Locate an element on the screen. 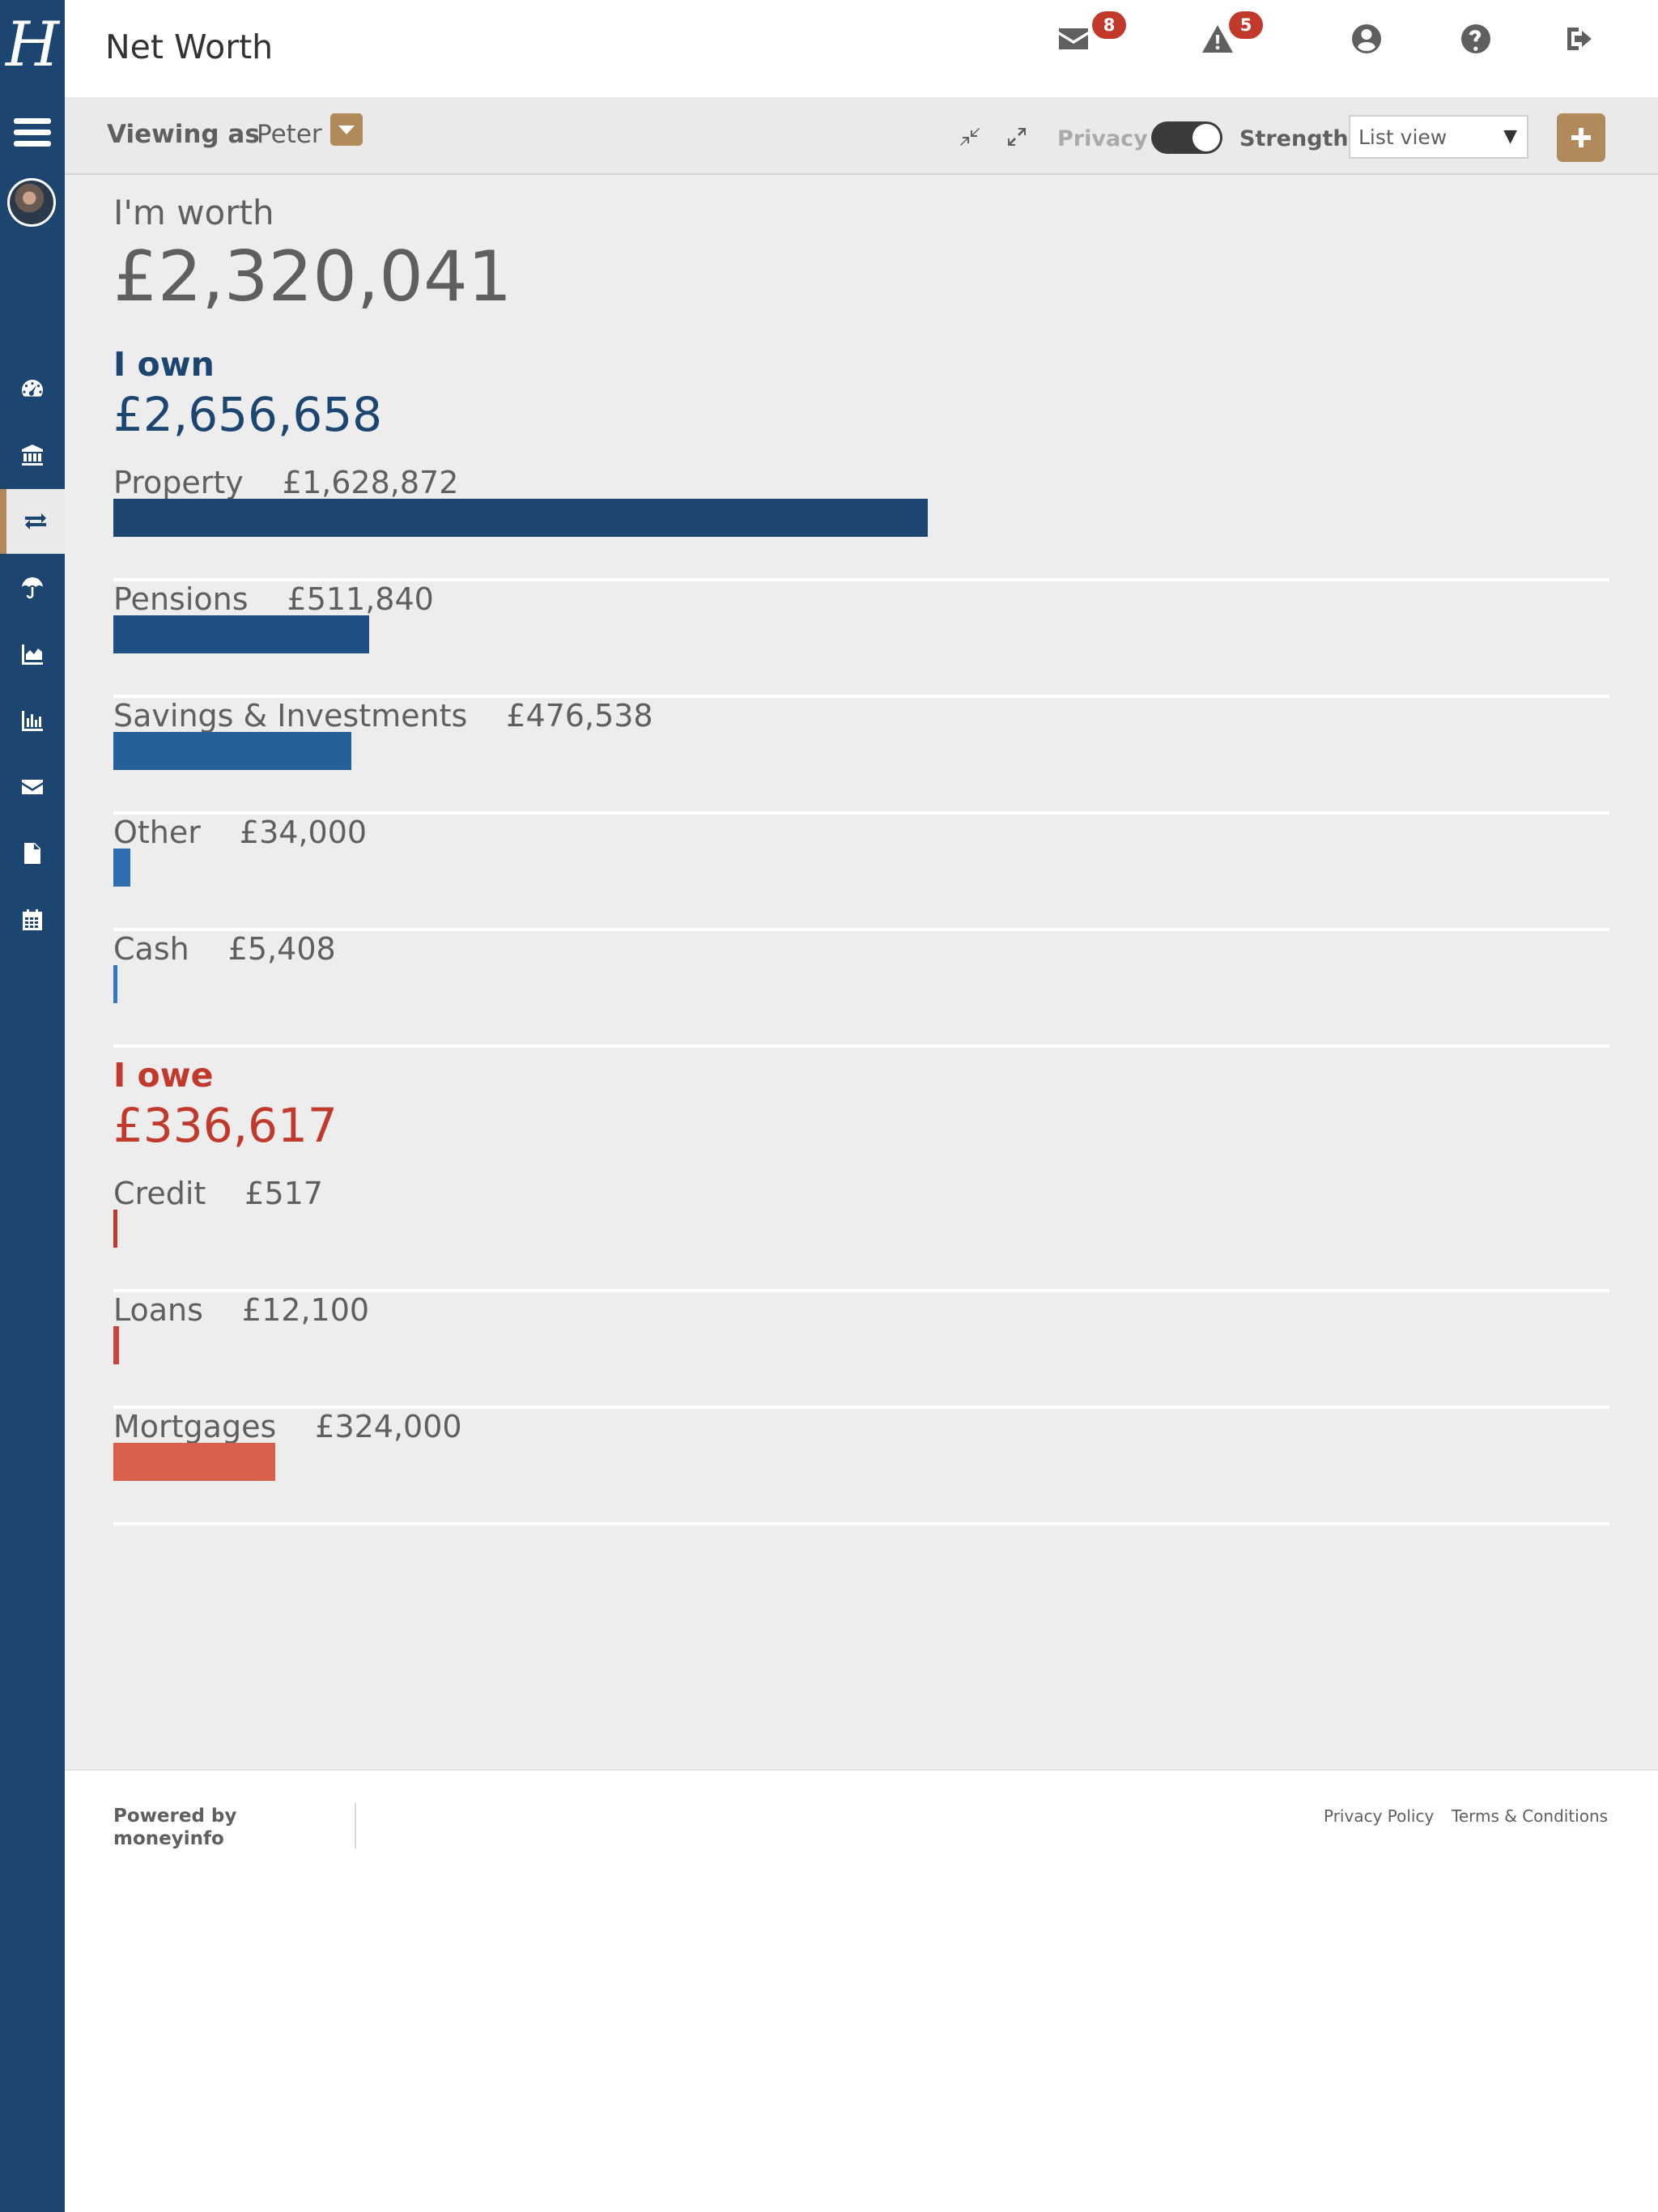 This screenshot has height=2212, width=1658. category-label: Other is located at coordinates (157, 833).